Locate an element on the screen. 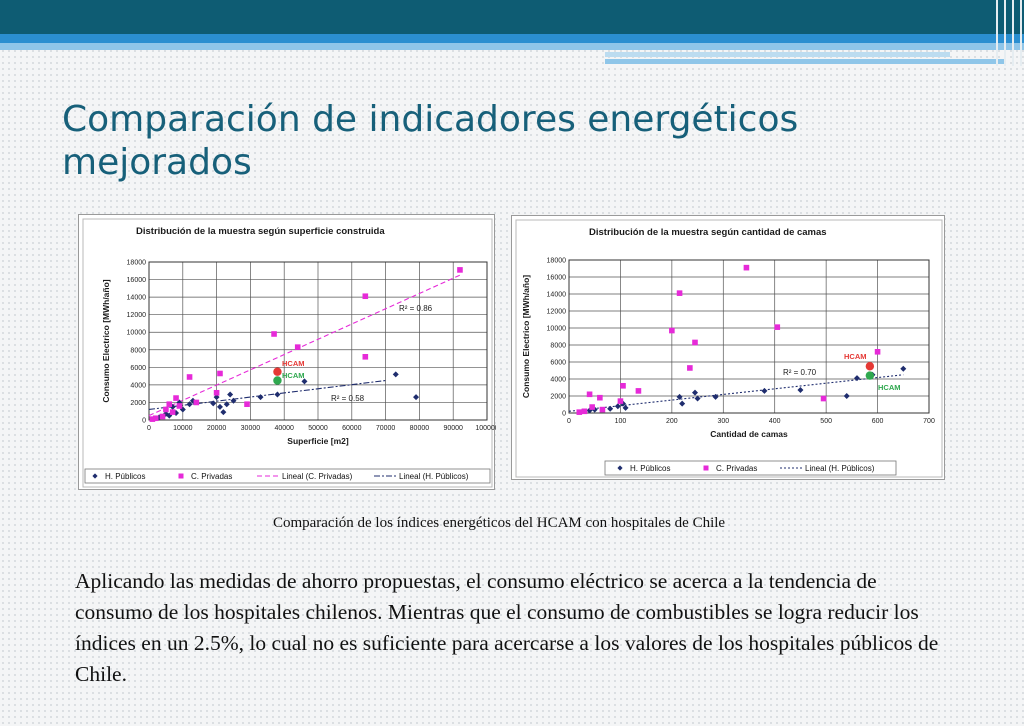 The width and height of the screenshot is (1024, 726). chart-inner-frame is located at coordinates (287, 353).